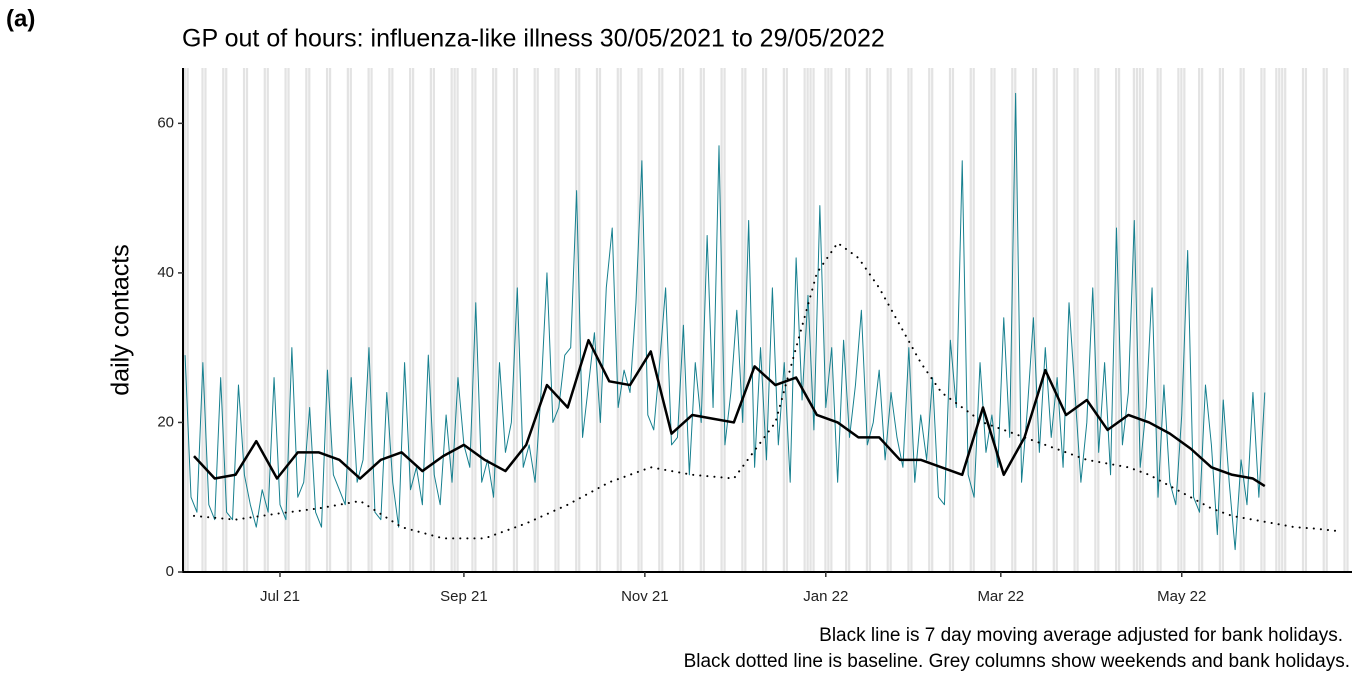 Image resolution: width=1368 pixels, height=675 pixels. I want to click on x-tick-label: Mar 22, so click(1000, 596).